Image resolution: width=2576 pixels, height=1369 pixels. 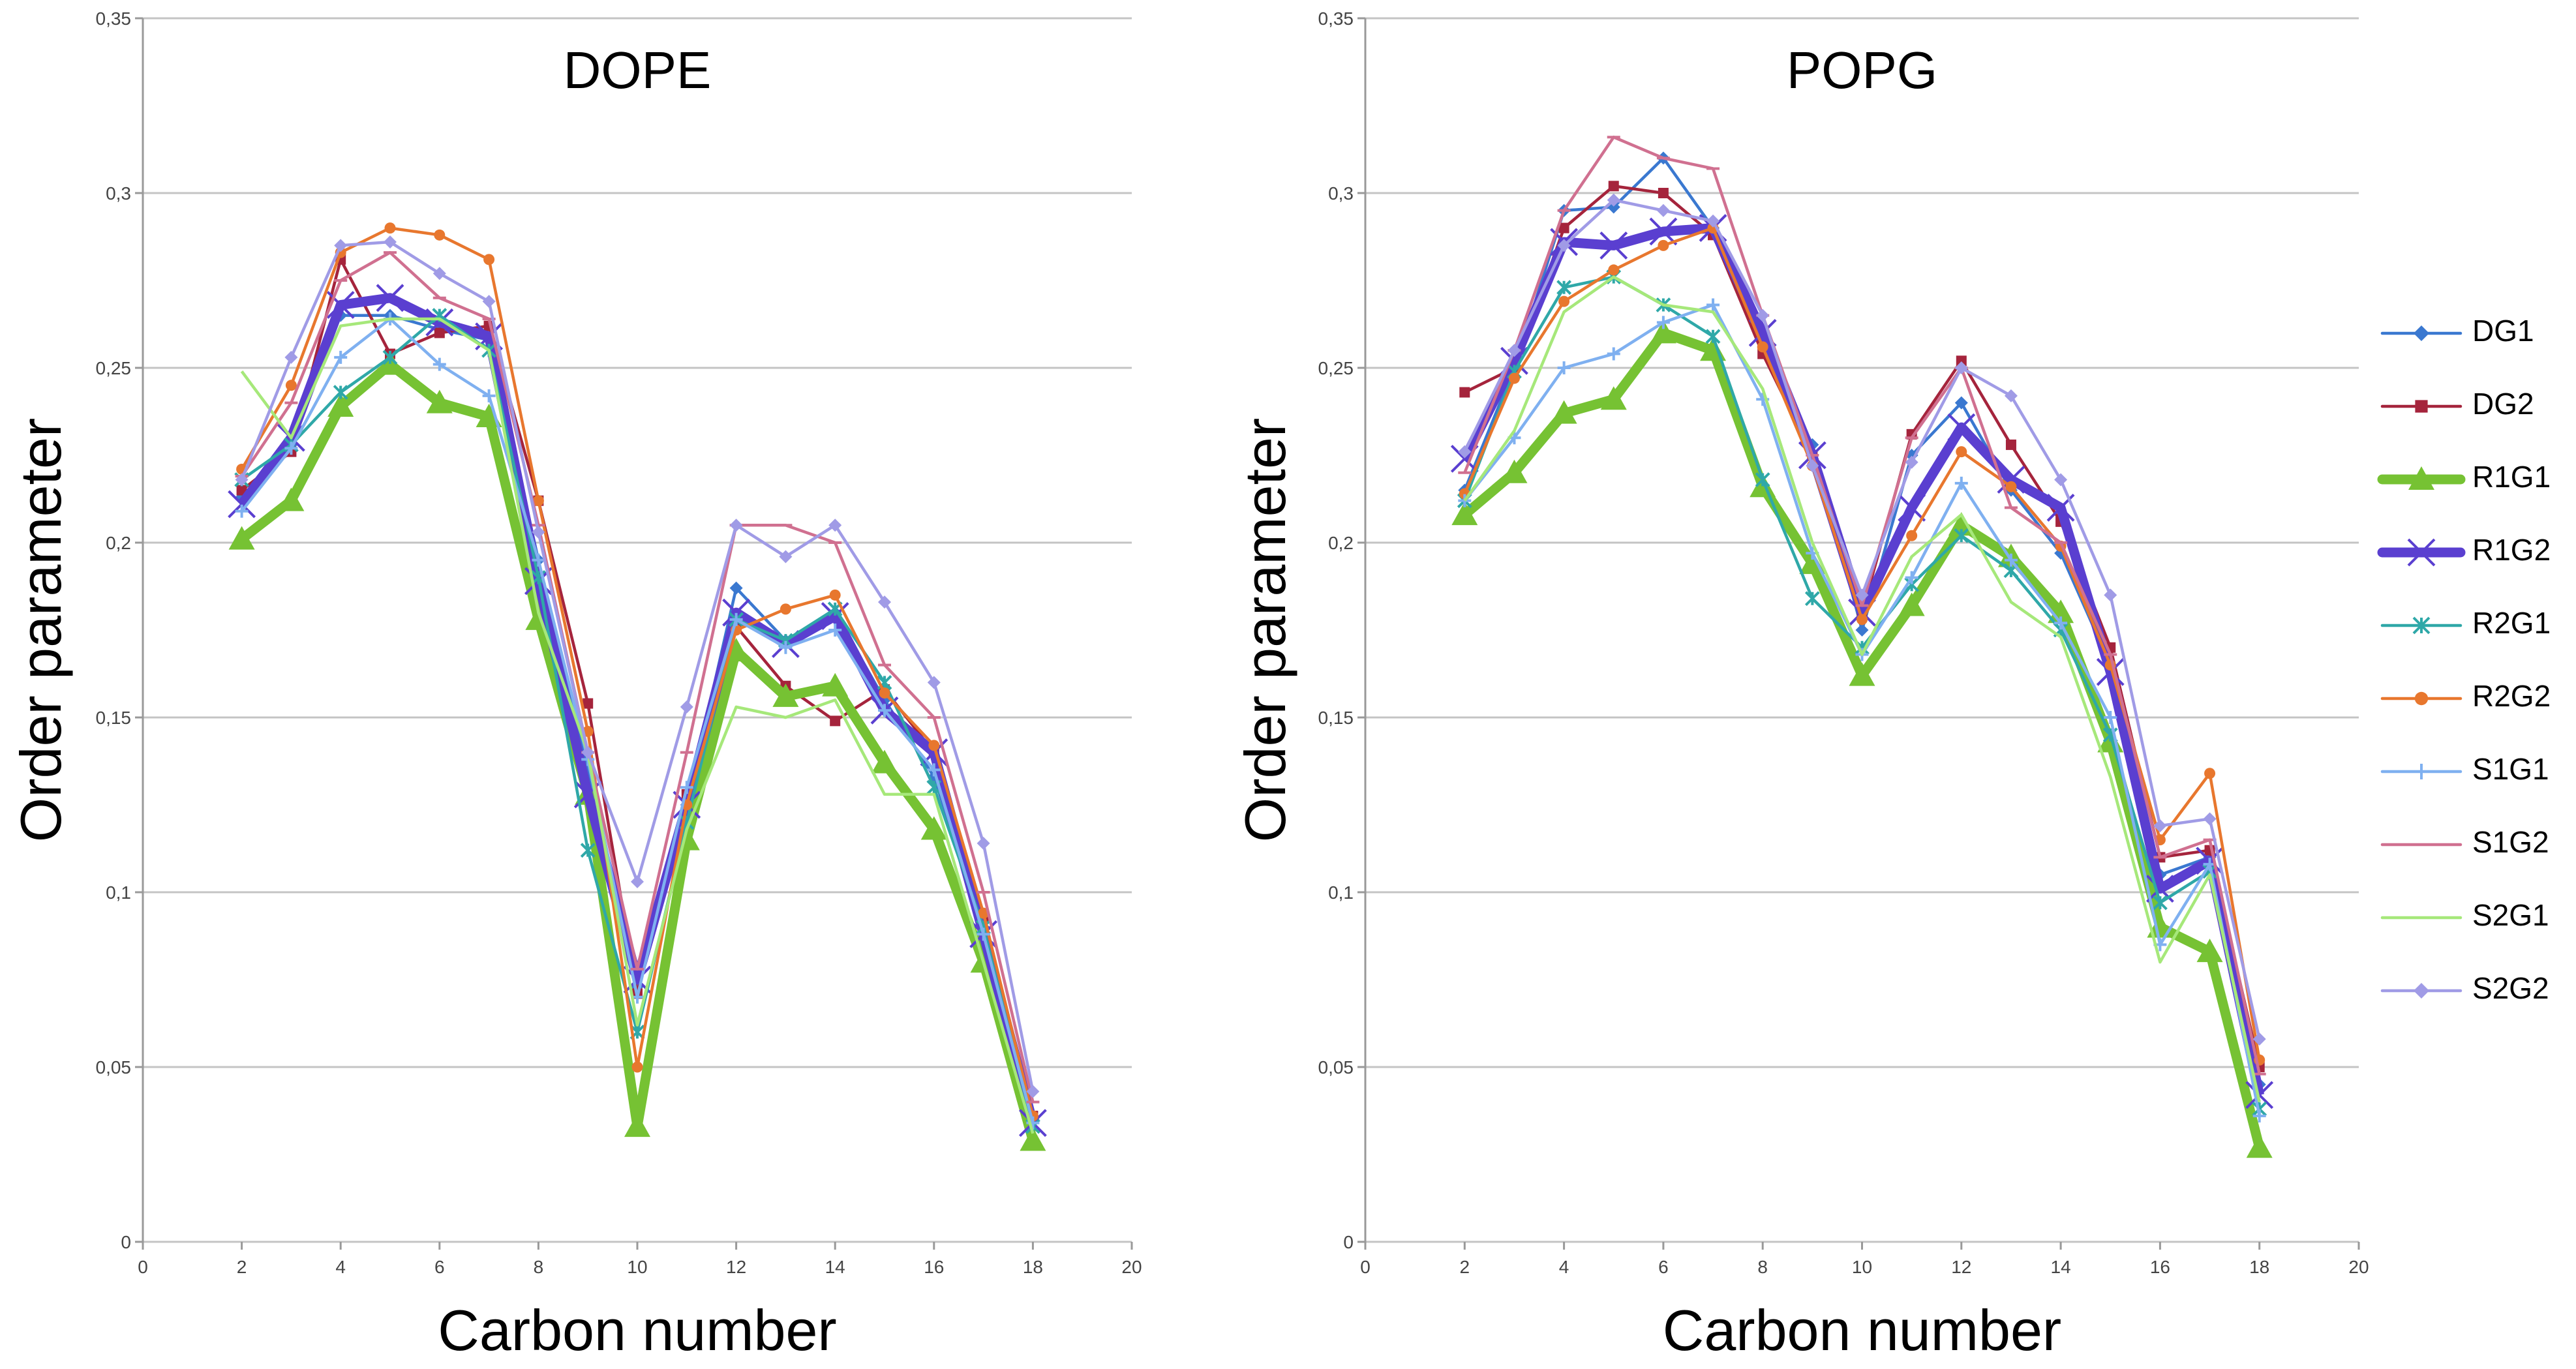 I want to click on y-axis-label: Order parameter, so click(x=40, y=630).